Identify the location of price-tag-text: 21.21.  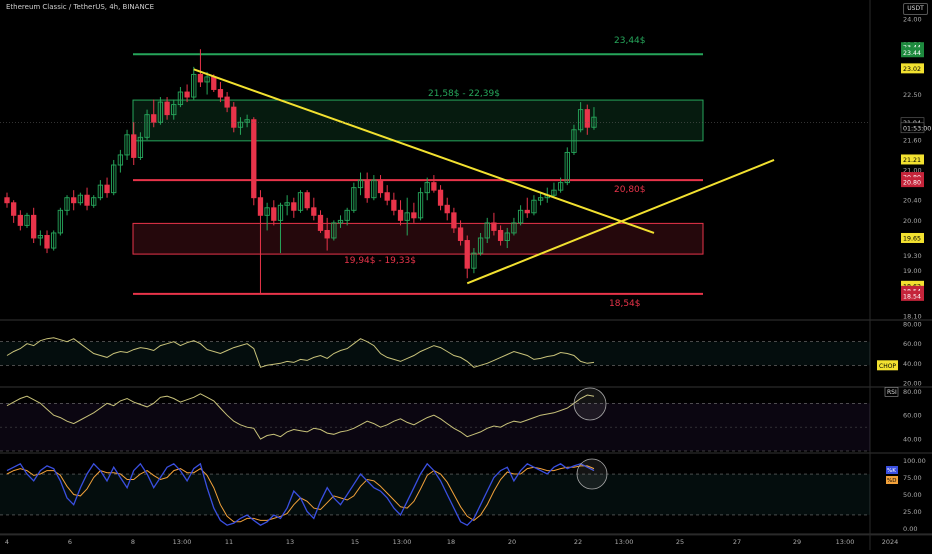
(912, 160).